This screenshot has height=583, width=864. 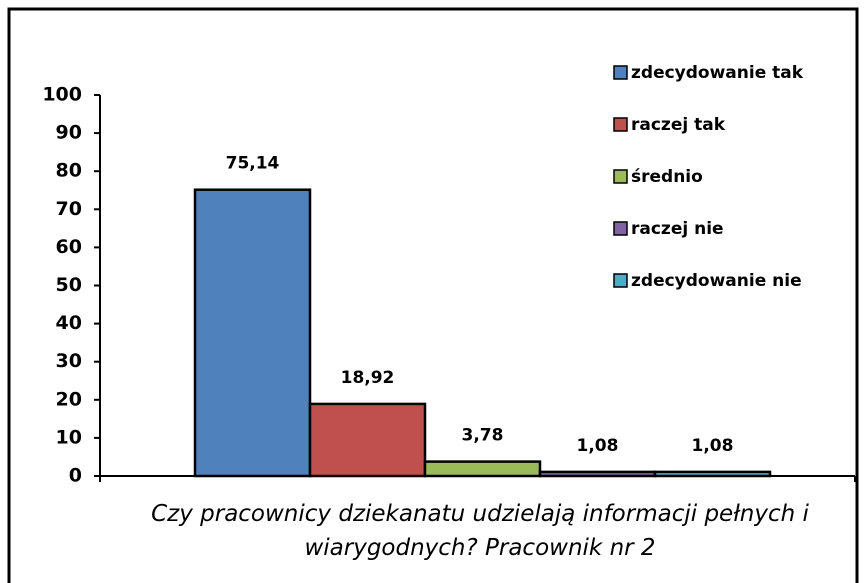 What do you see at coordinates (483, 436) in the screenshot?
I see `data-label: 3,78` at bounding box center [483, 436].